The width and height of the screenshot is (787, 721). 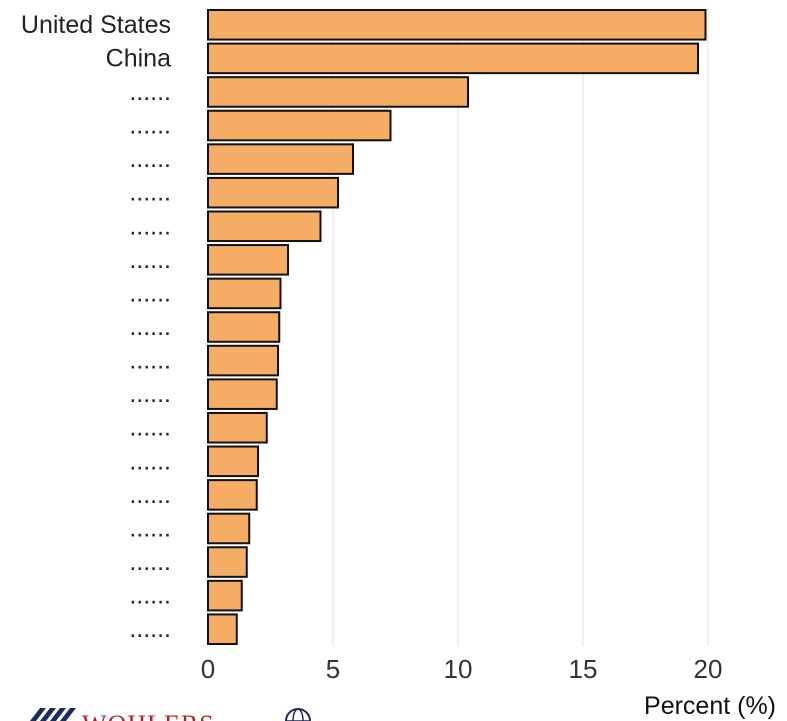 What do you see at coordinates (583, 669) in the screenshot?
I see `x-tick-label: 15` at bounding box center [583, 669].